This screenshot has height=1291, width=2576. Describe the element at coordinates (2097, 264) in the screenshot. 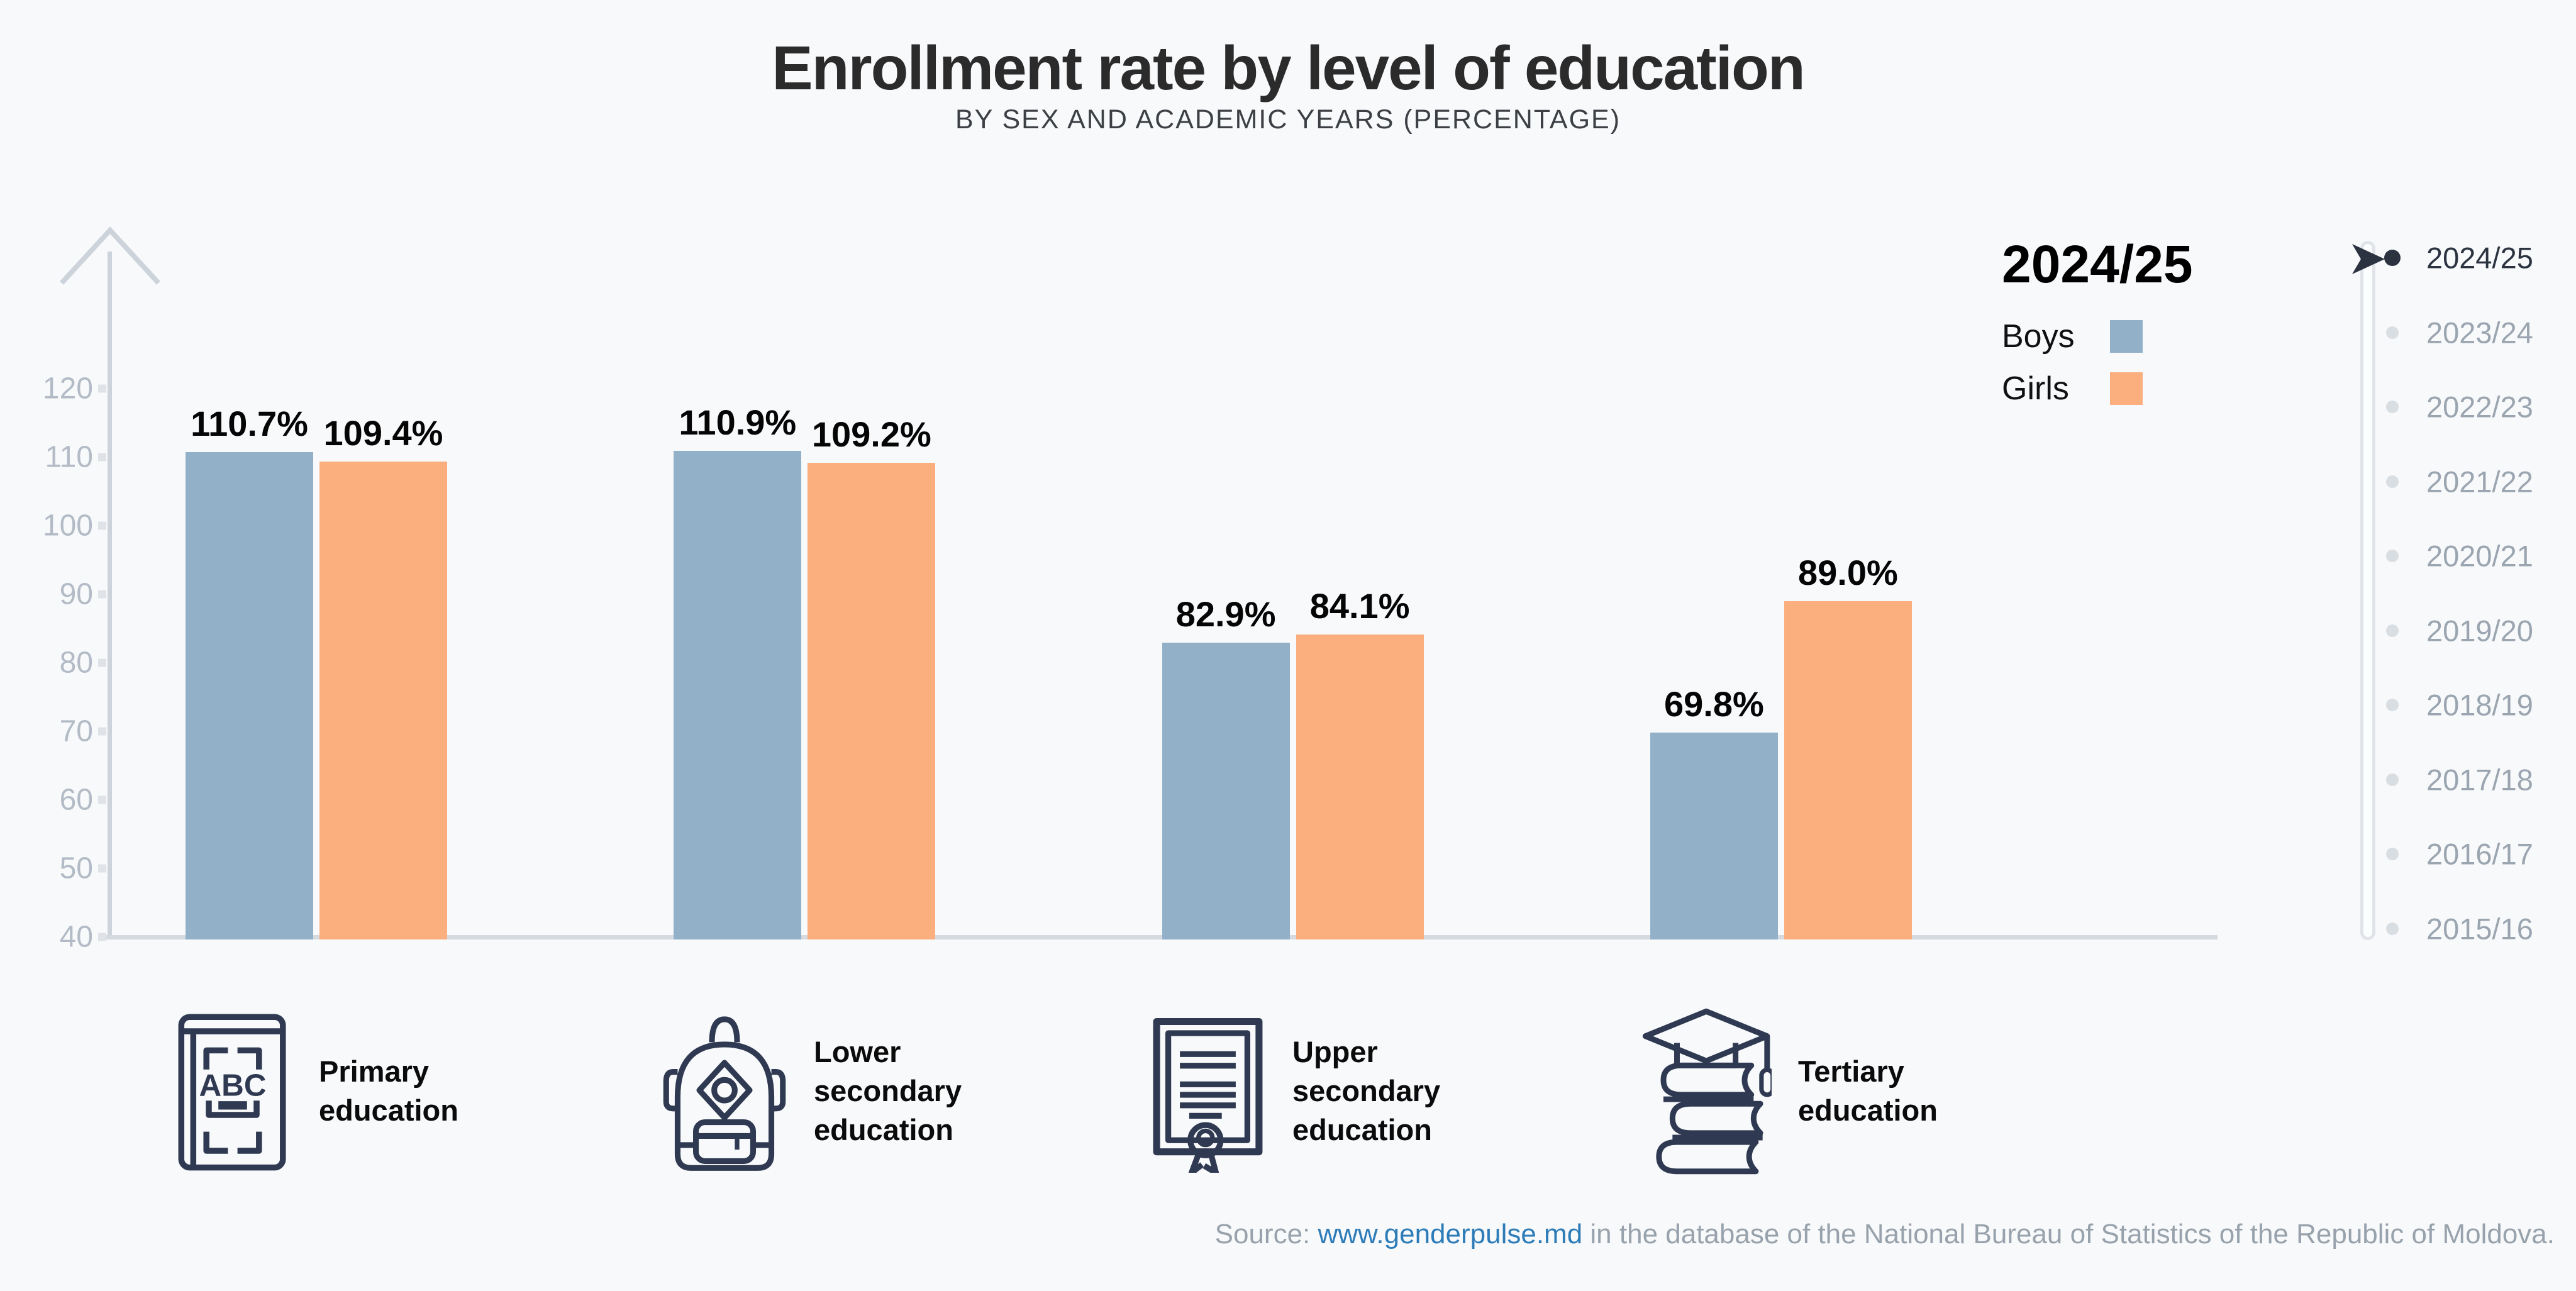

I see `legend-selected-year: 2024/25` at that location.